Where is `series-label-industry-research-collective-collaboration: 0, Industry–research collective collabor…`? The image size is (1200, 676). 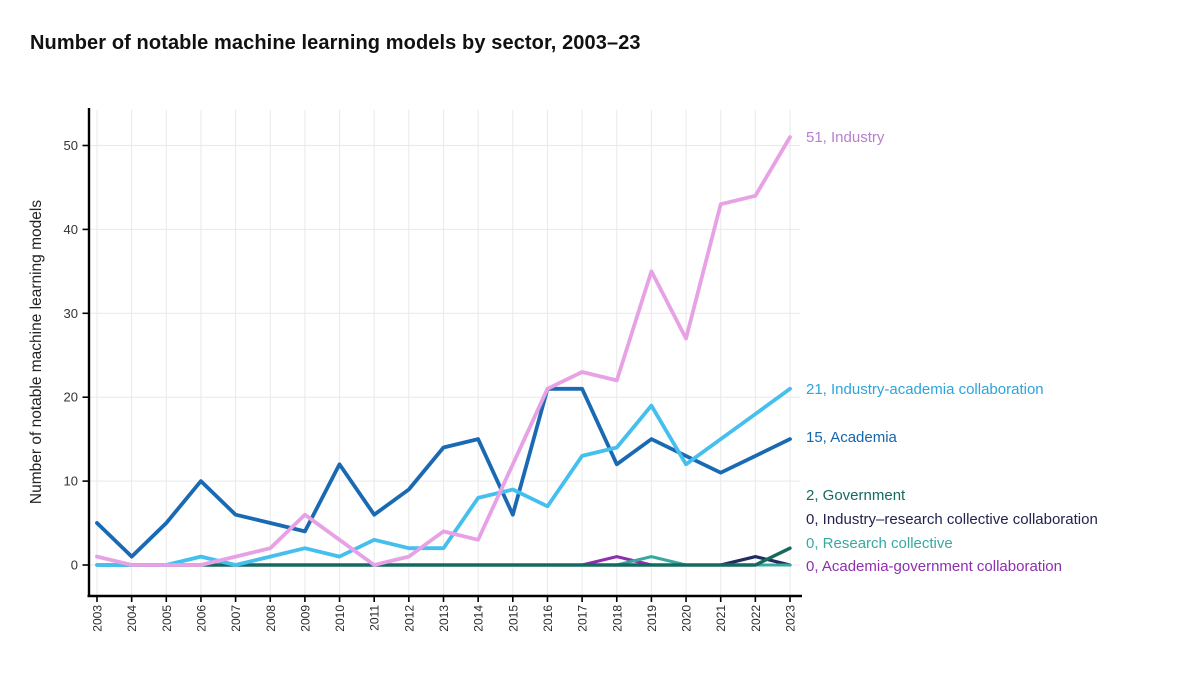 series-label-industry-research-collective-collaboration: 0, Industry–research collective collabor… is located at coordinates (952, 519).